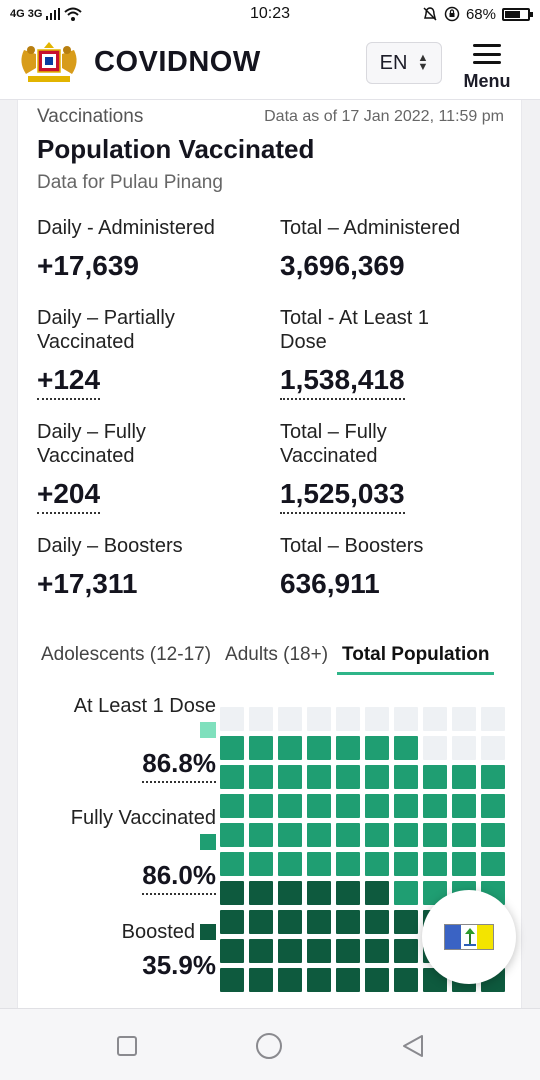 This screenshot has height=1080, width=540. What do you see at coordinates (49, 63) in the screenshot?
I see `malaysia-coat-of-arms-icon` at bounding box center [49, 63].